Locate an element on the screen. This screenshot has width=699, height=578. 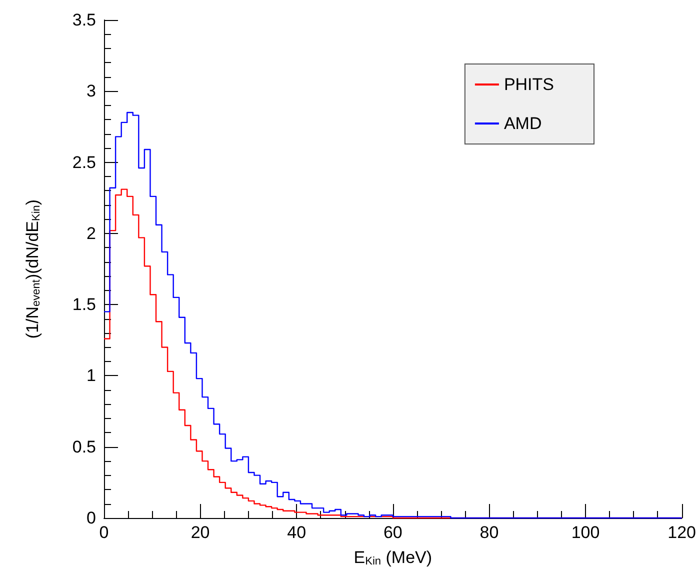
y-tick-label: 3.5 is located at coordinates (84, 20).